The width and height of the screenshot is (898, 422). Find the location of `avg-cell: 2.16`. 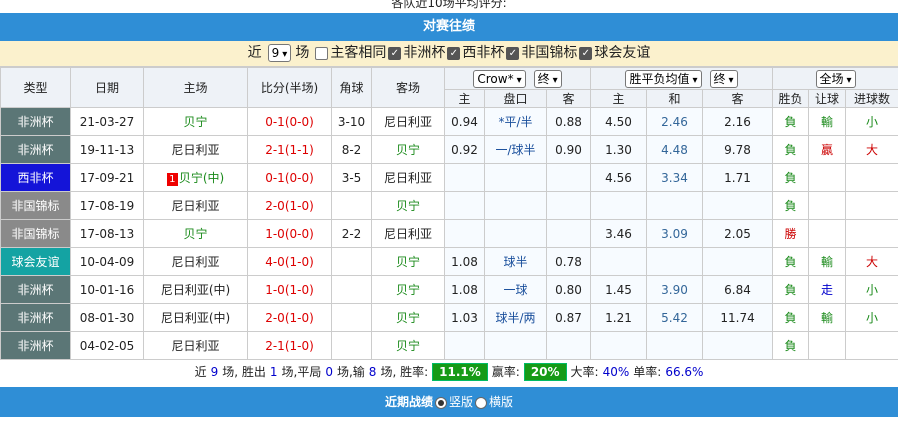

avg-cell: 2.16 is located at coordinates (738, 121).